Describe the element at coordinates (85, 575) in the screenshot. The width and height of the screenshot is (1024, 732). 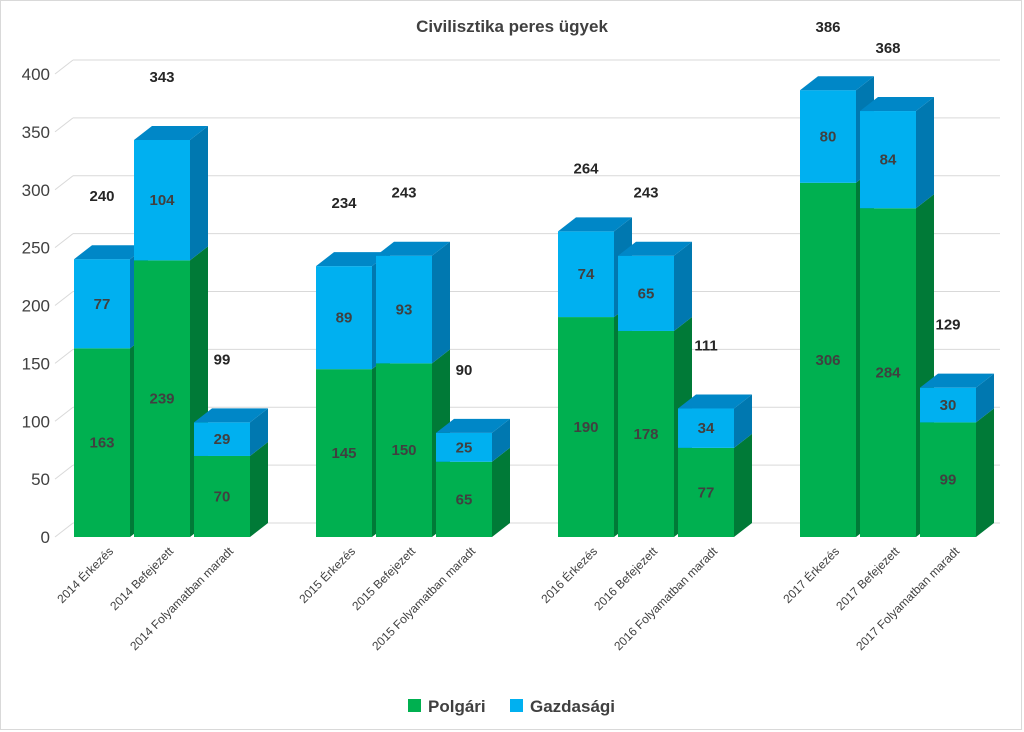
I see `x-tick-label: 2014 Érkezés` at that location.